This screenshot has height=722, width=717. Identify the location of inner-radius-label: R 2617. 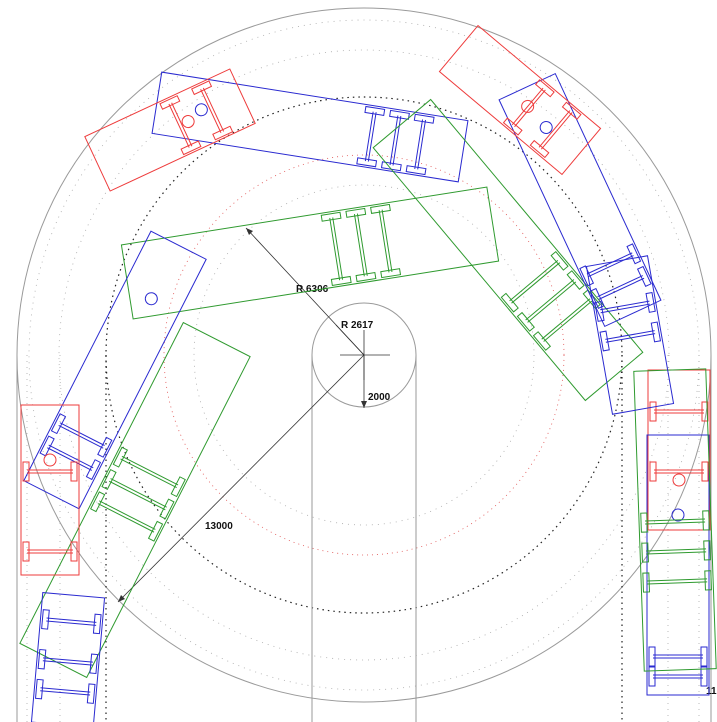
(357, 325).